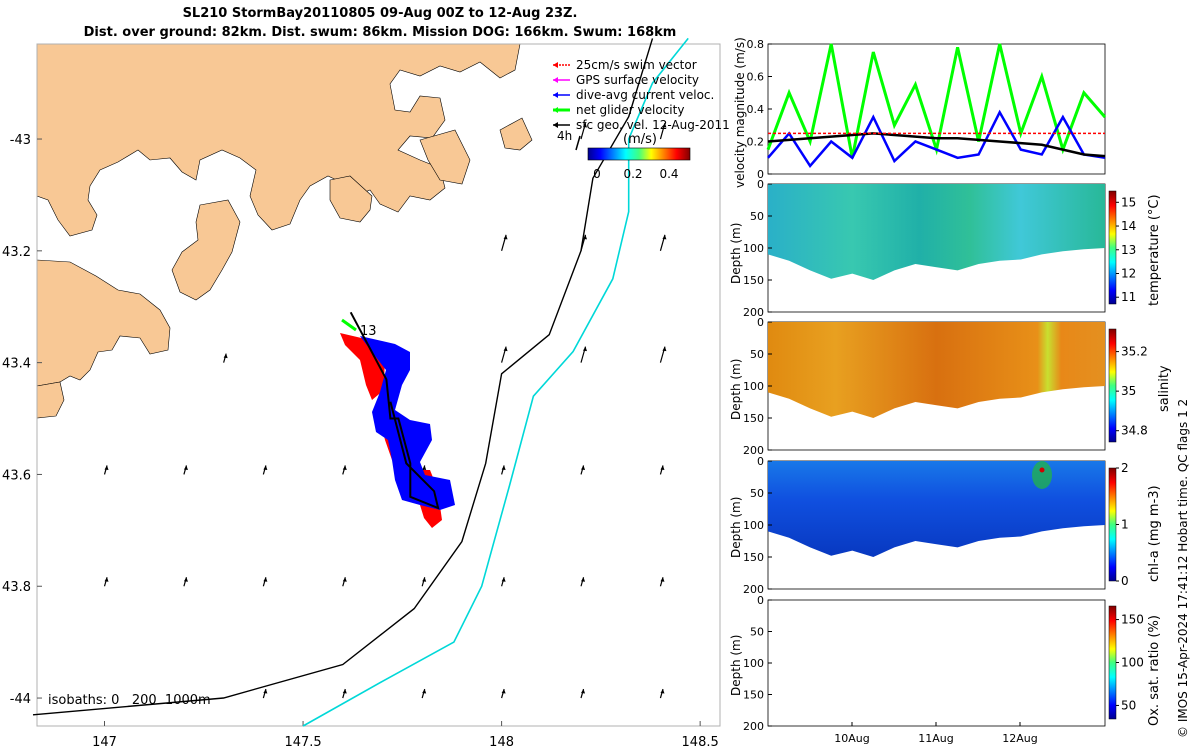  Describe the element at coordinates (757, 248) in the screenshot. I see `temperature-y-axis: 0 50 100 150 200` at that location.